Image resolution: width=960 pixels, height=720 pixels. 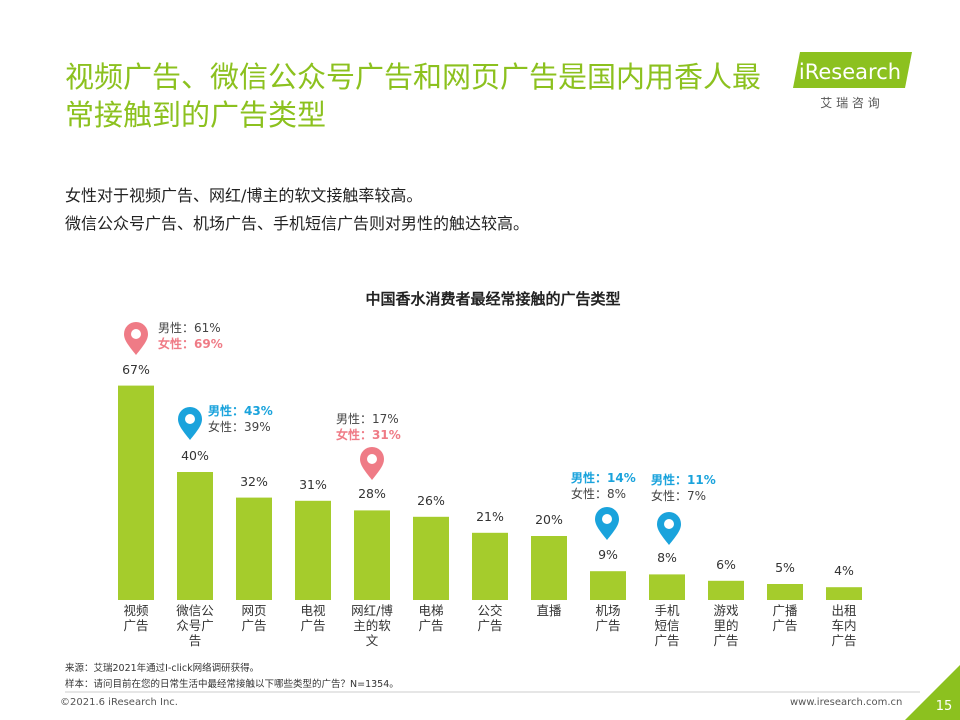 What do you see at coordinates (431, 500) in the screenshot?
I see `value-label: 26%` at bounding box center [431, 500].